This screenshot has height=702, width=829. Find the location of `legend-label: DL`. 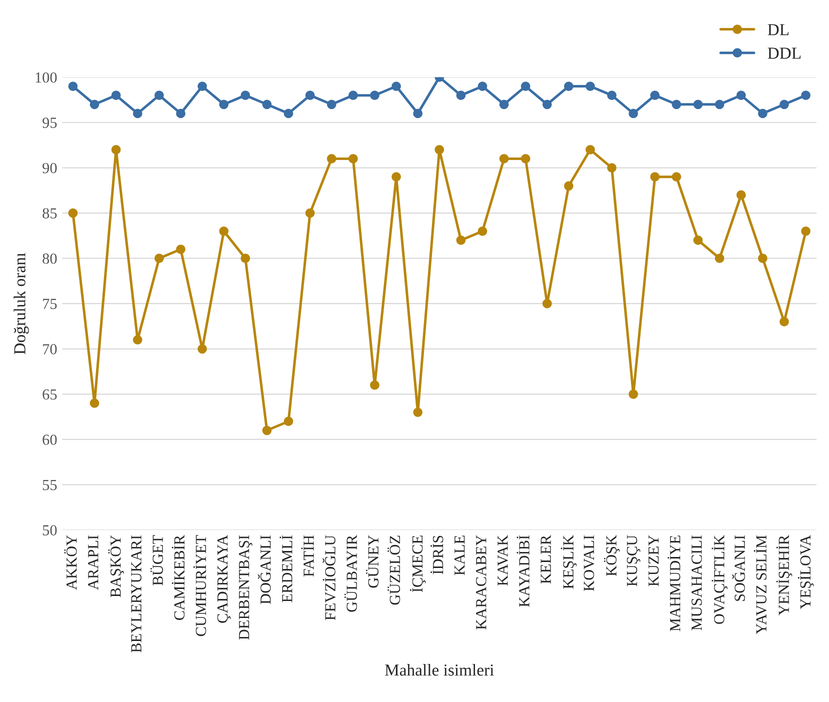

legend-label: DL is located at coordinates (778, 30).